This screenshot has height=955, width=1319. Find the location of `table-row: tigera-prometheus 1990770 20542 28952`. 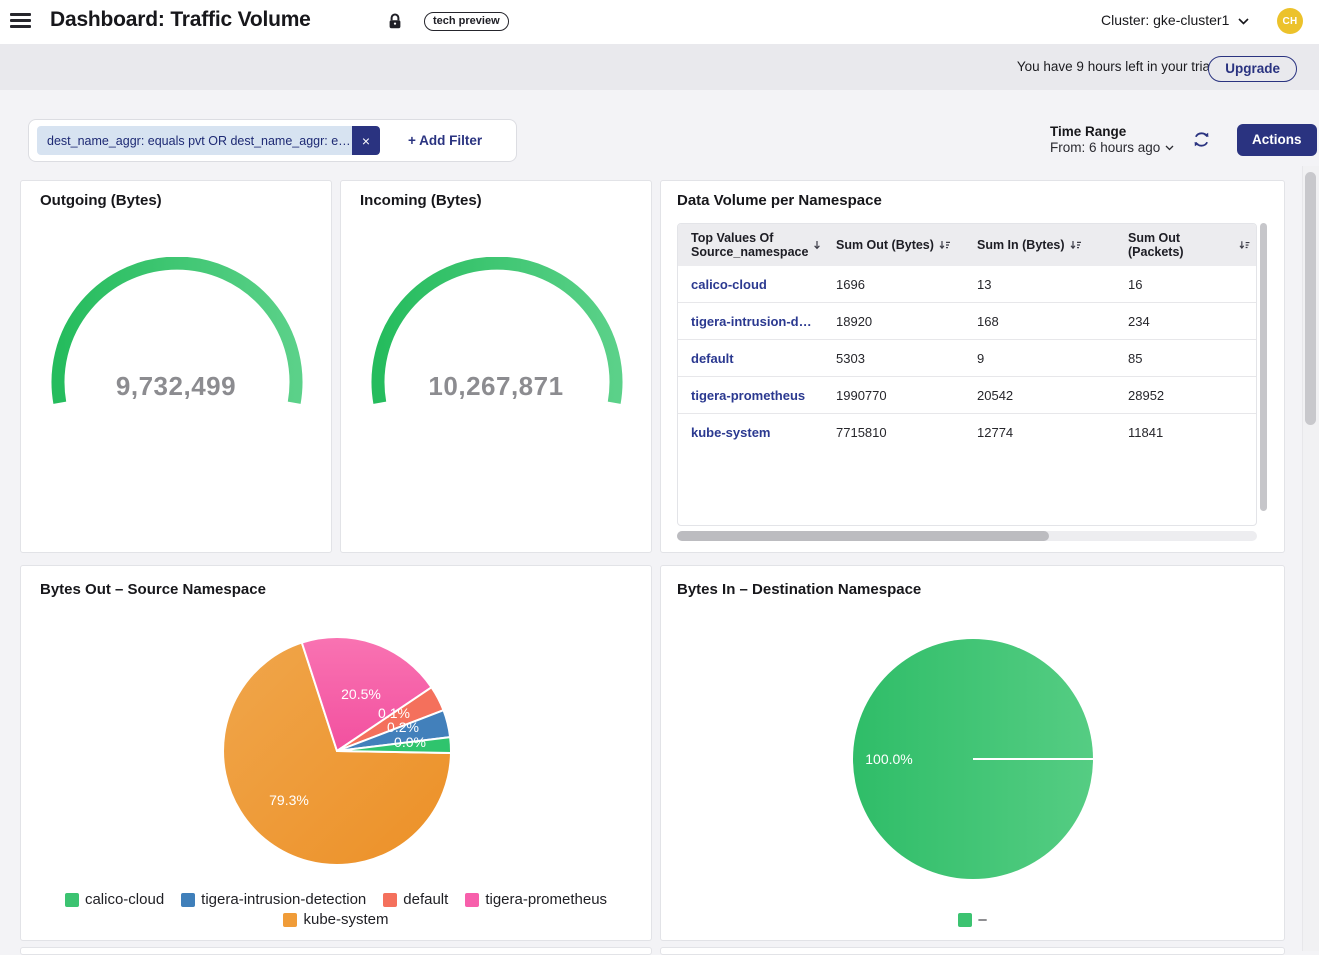

table-row: tigera-prometheus 1990770 20542 28952 is located at coordinates (967, 395).